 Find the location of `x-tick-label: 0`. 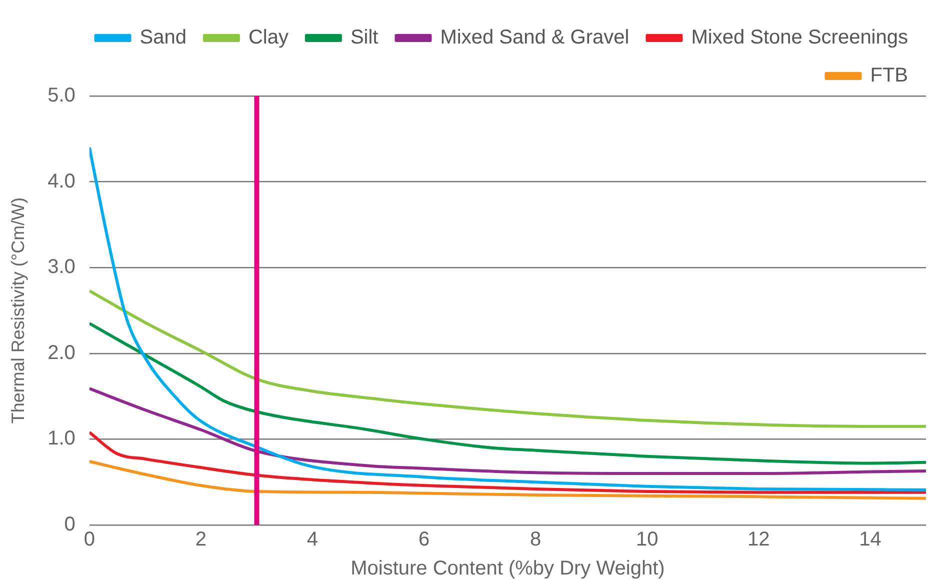

x-tick-label: 0 is located at coordinates (89, 539).